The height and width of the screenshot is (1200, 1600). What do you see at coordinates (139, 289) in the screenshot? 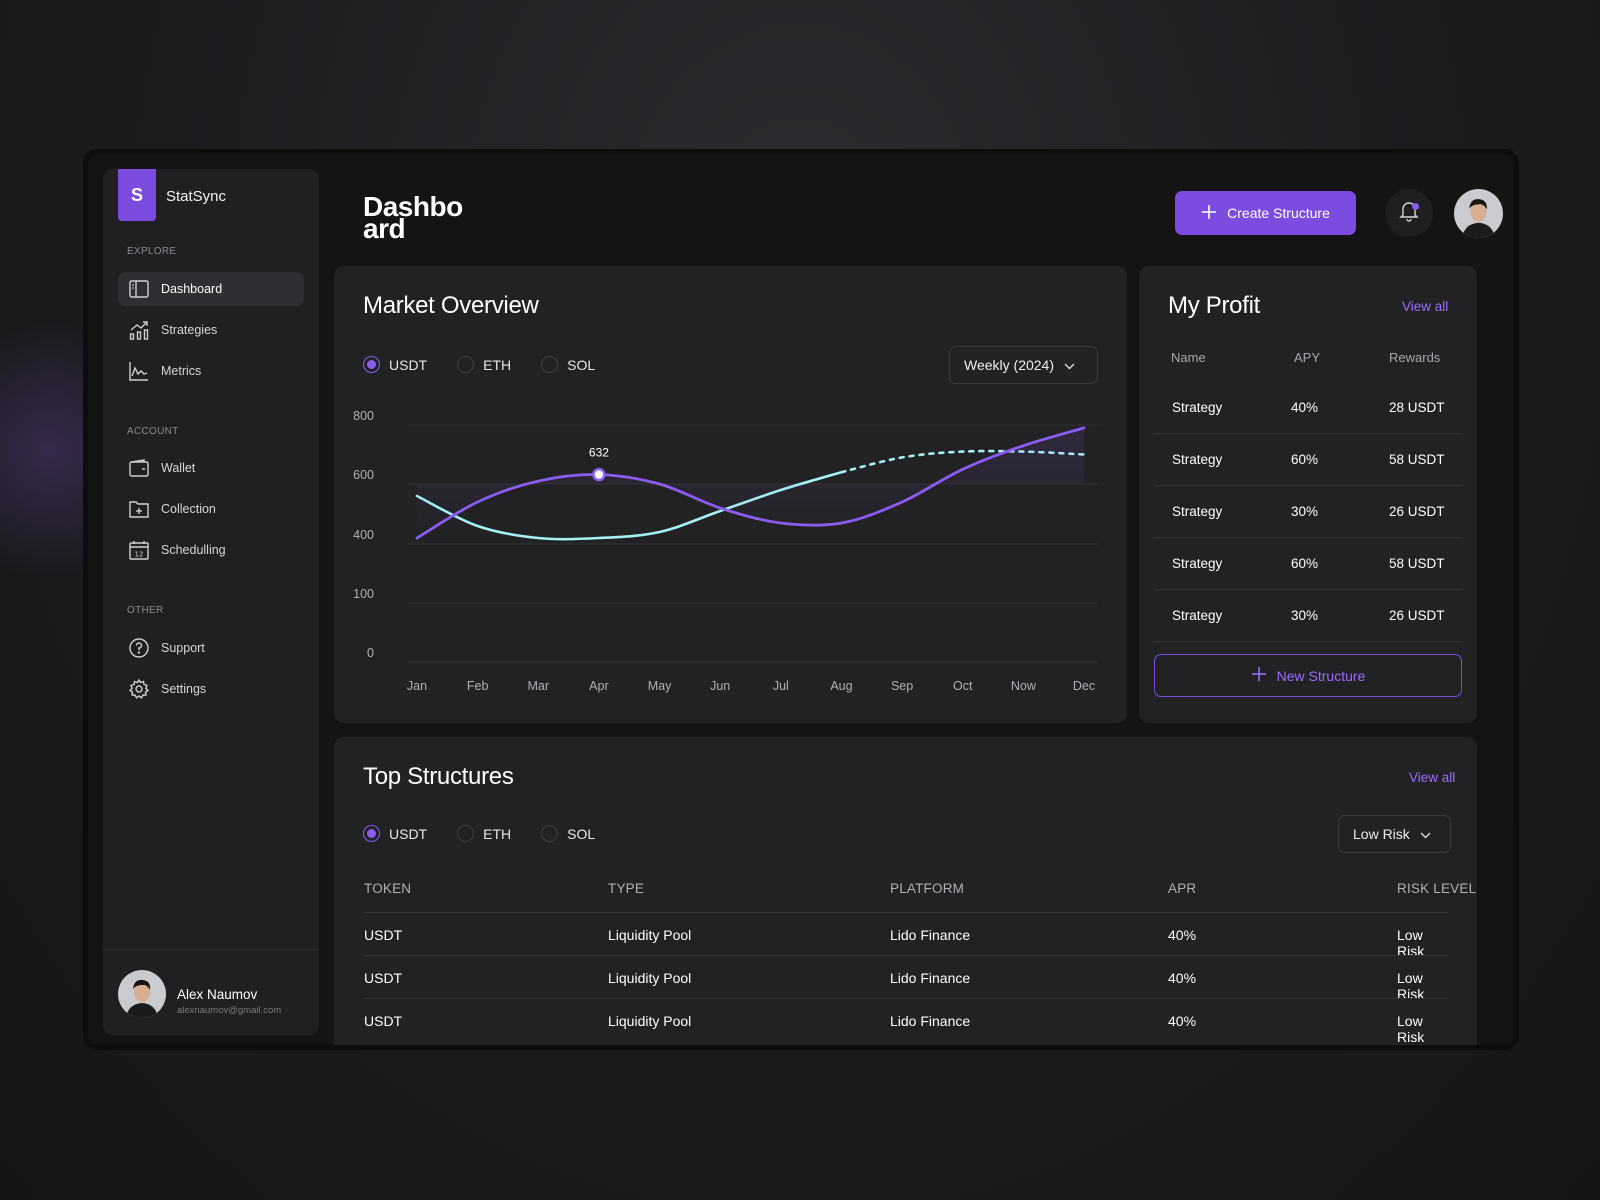
I see `dashboard-icon` at bounding box center [139, 289].